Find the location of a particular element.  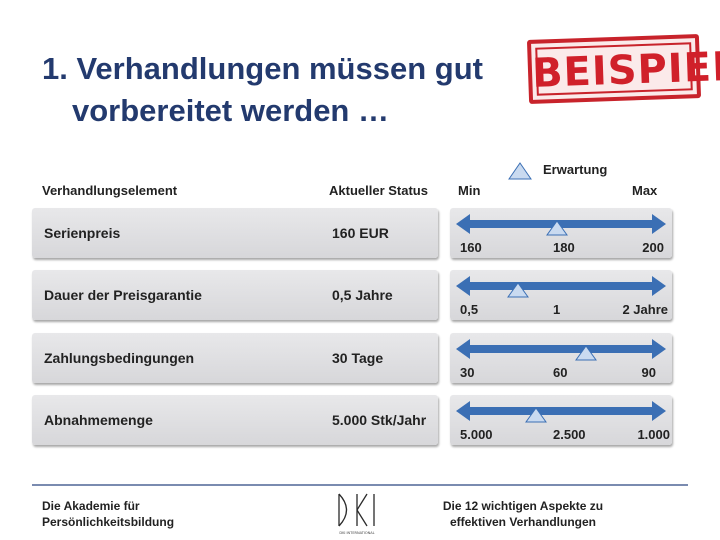

logo-caption: DKI INTERNATIONAL is located at coordinates (356, 533).